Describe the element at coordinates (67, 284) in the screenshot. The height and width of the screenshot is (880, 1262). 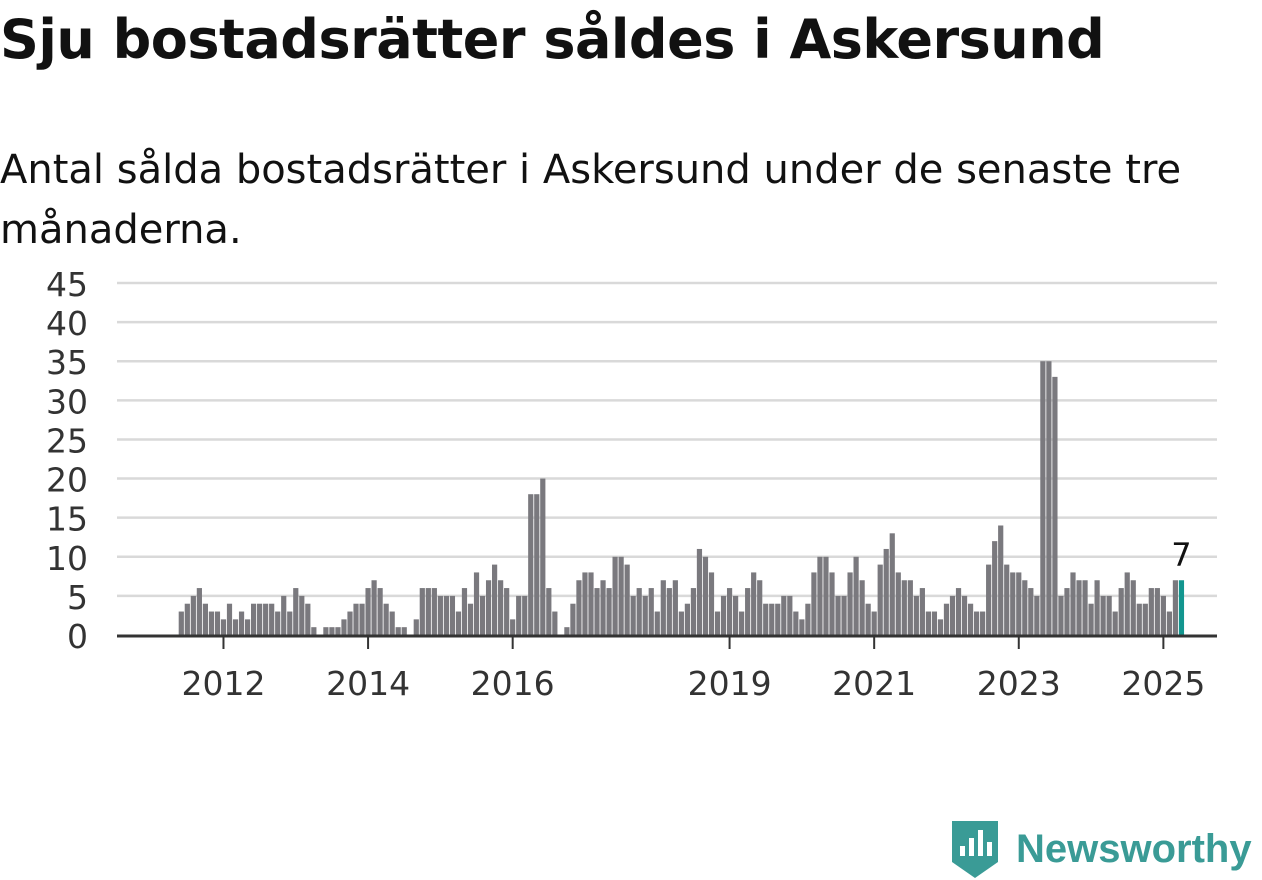
I see `y-tick-label: 45` at that location.